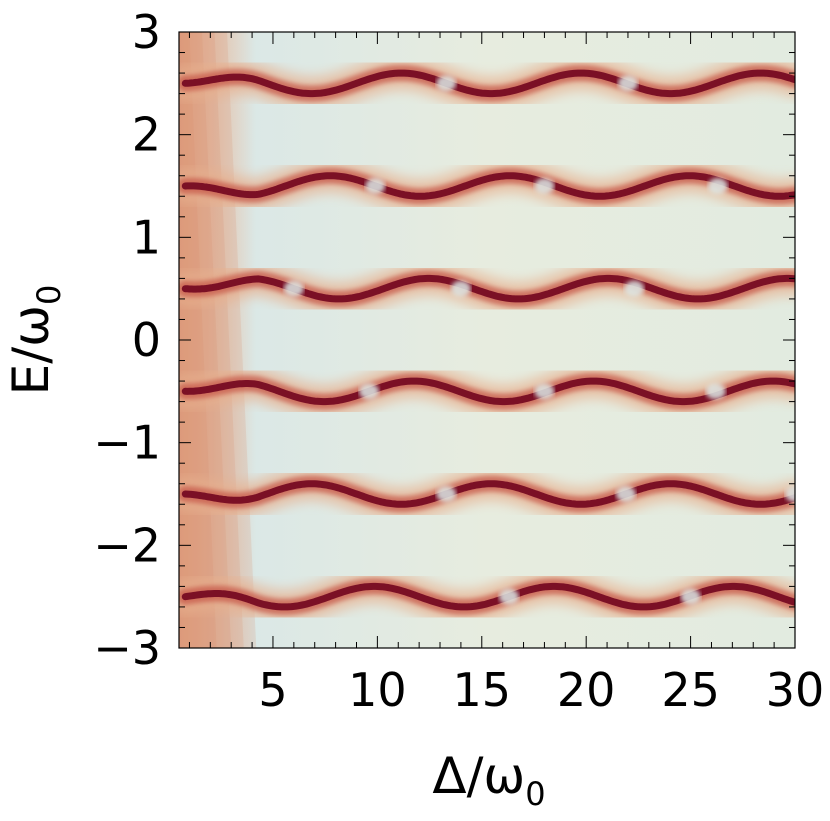 Image resolution: width=830 pixels, height=821 pixels. Describe the element at coordinates (795, 690) in the screenshot. I see `x-tick-label: 30` at that location.